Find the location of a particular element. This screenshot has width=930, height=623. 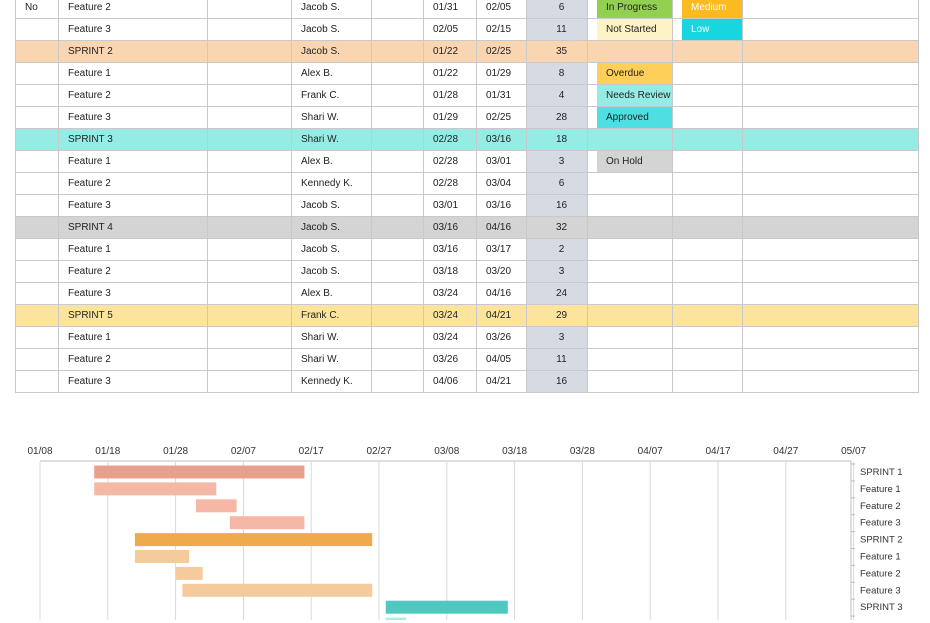

end-date-cell: 04/16 is located at coordinates (501, 227).